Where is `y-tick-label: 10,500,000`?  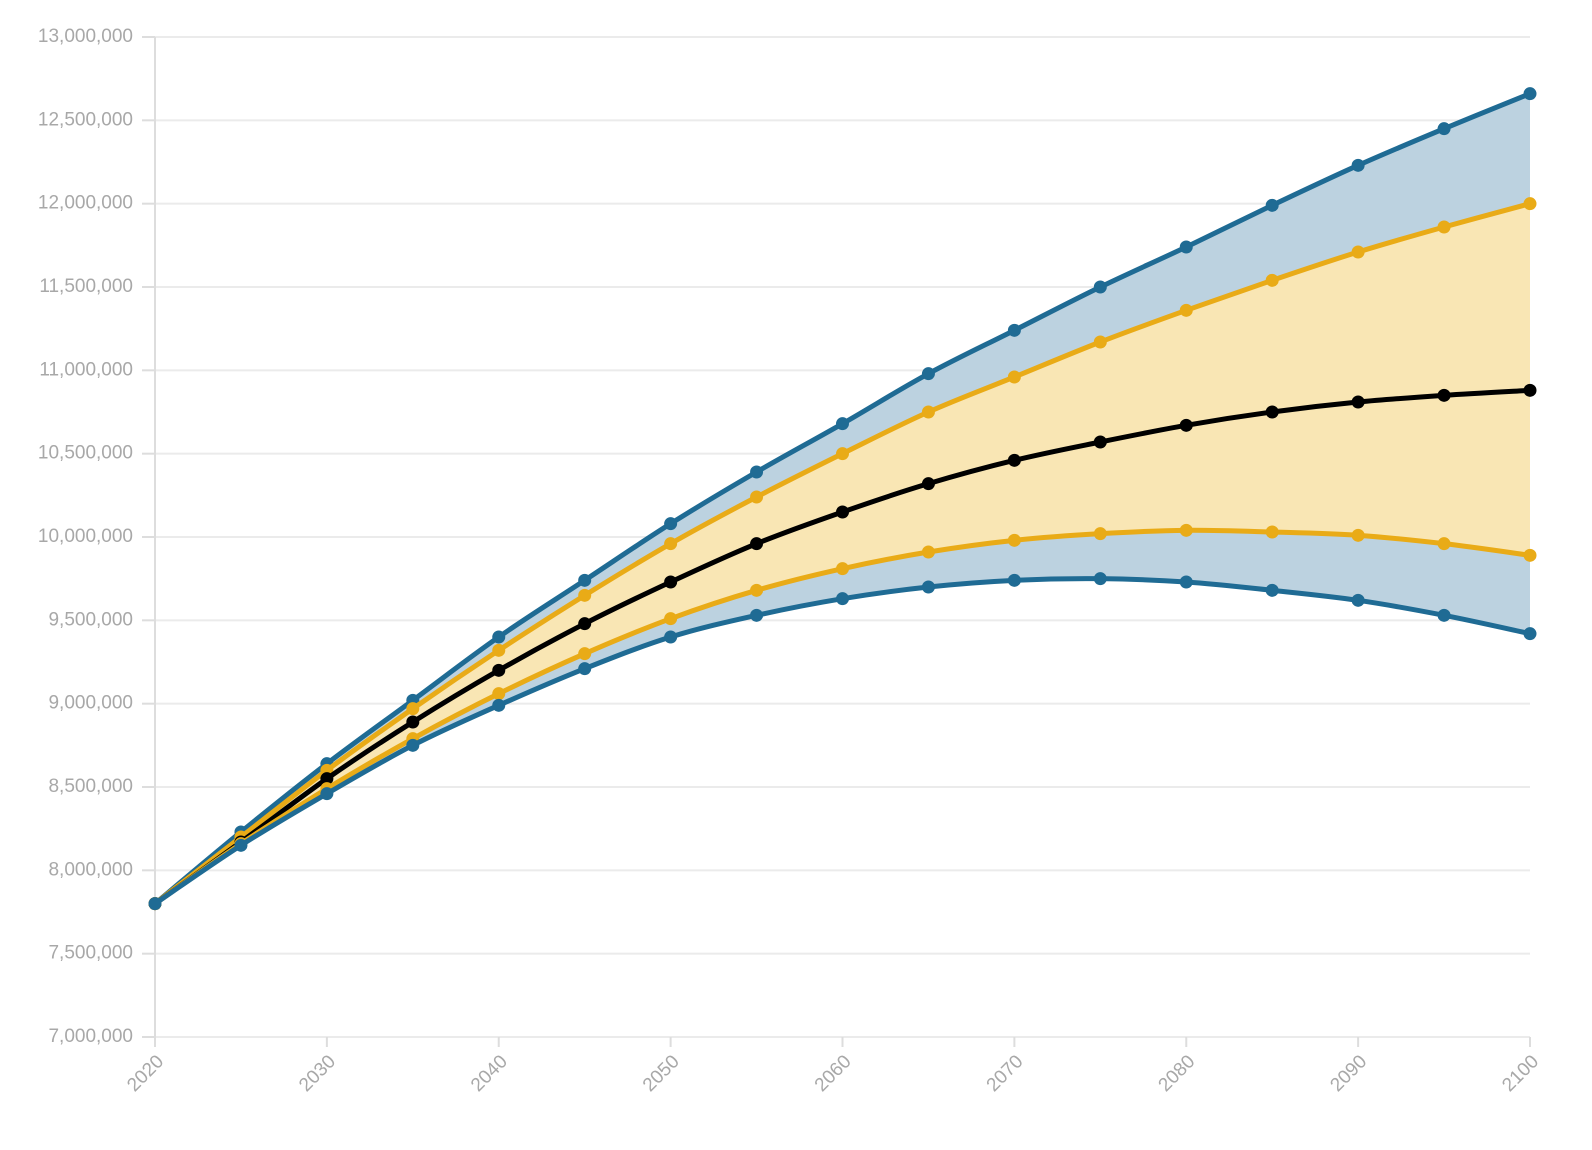 y-tick-label: 10,500,000 is located at coordinates (85, 453).